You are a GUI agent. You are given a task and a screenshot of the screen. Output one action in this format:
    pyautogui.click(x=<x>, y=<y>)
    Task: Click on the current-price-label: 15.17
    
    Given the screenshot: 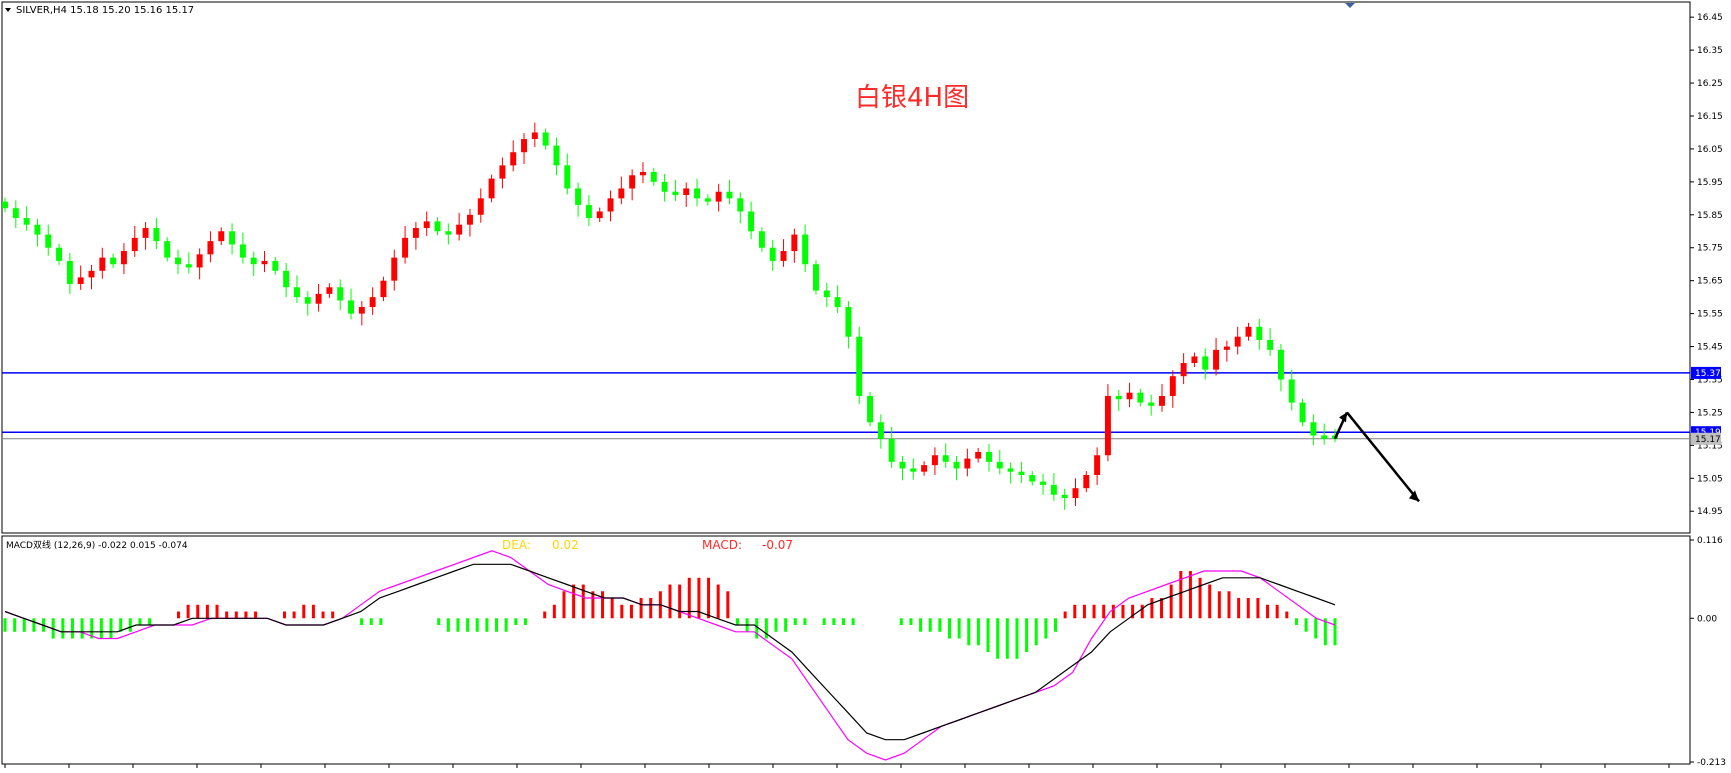 What is the action you would take?
    pyautogui.click(x=1708, y=440)
    